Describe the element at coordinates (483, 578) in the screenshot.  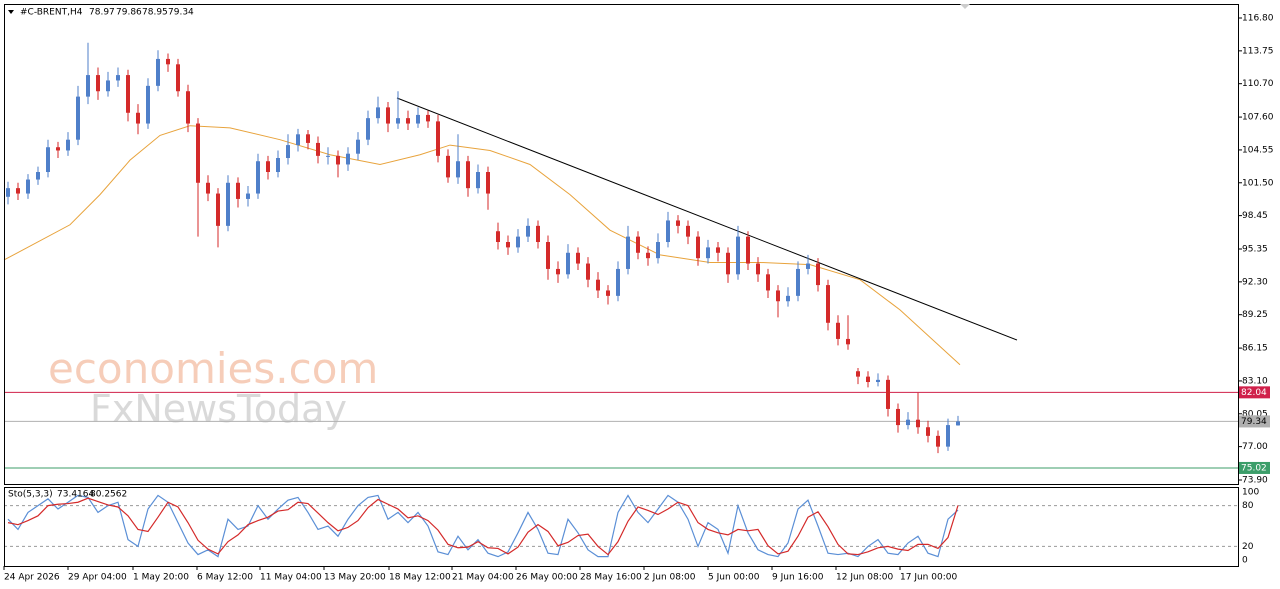
I see `x-tick-label: 21 May 04:00` at that location.